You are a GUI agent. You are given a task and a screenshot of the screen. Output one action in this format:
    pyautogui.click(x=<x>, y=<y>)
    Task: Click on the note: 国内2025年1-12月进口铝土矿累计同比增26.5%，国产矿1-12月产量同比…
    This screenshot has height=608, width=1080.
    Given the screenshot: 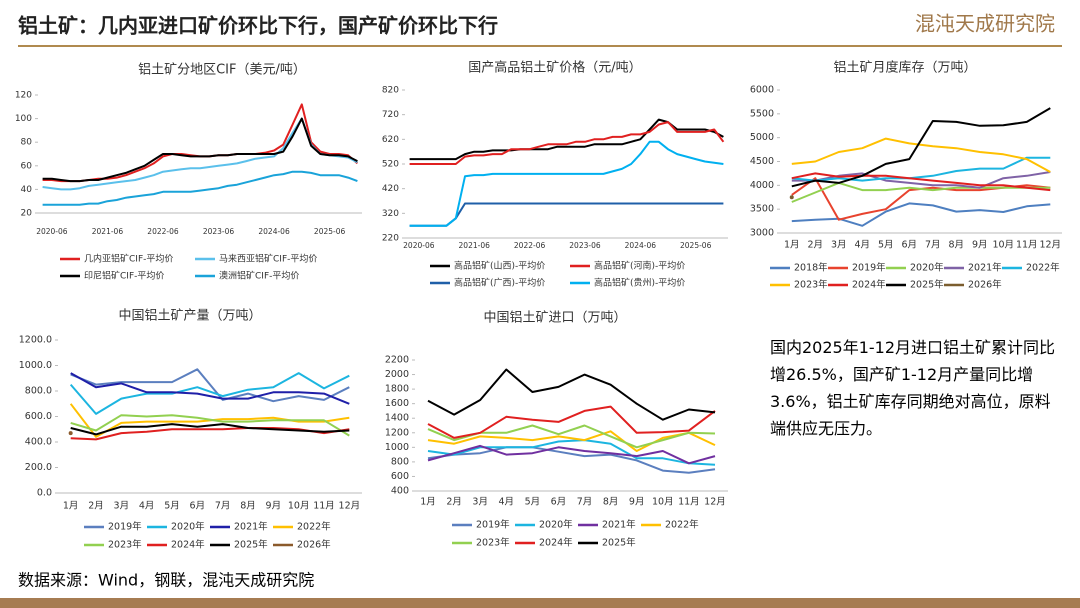 What is the action you would take?
    pyautogui.click(x=913, y=388)
    